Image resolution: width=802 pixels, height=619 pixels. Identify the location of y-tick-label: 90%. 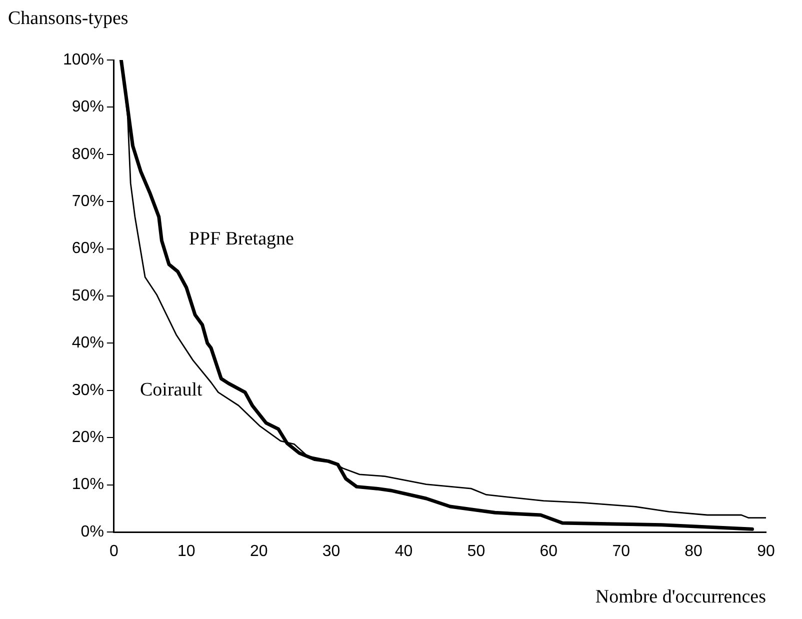
(88, 107).